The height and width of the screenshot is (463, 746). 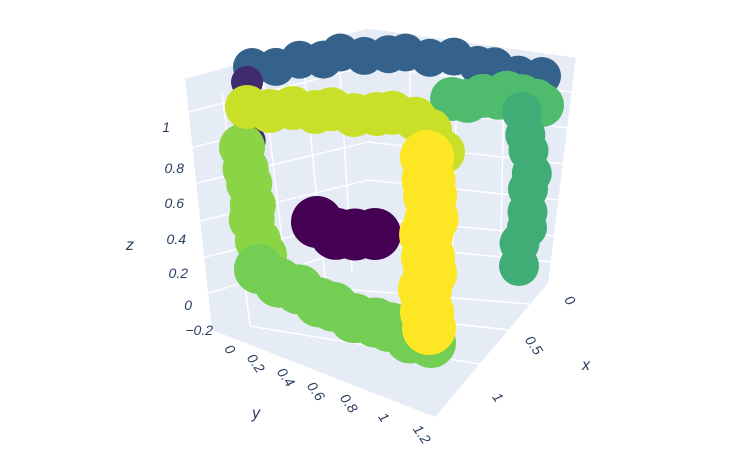 What do you see at coordinates (349, 403) in the screenshot?
I see `y-tick-label: 0.8` at bounding box center [349, 403].